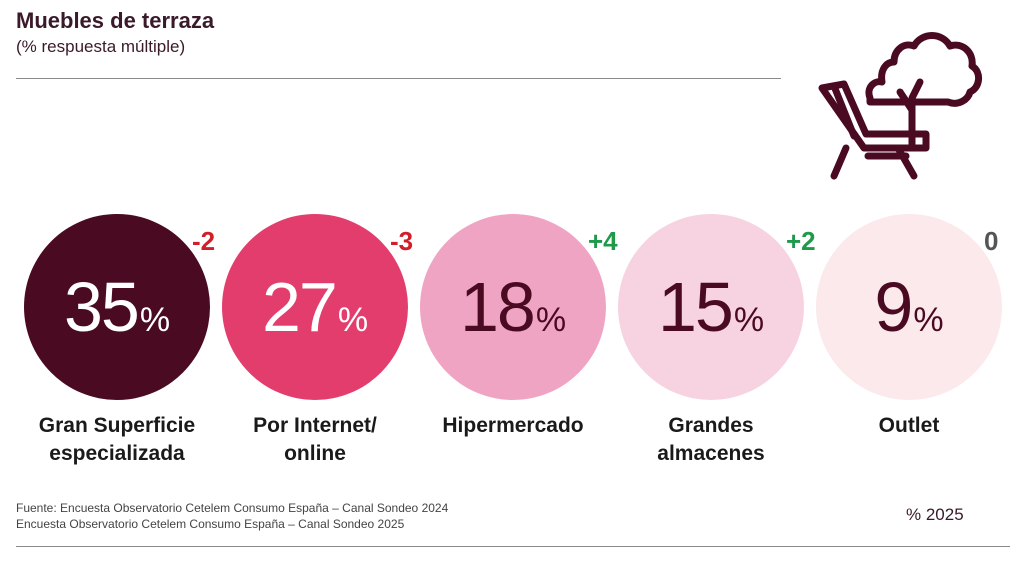 The image size is (1024, 583). Describe the element at coordinates (315, 440) in the screenshot. I see `bubble-label: Por Internet/online` at that location.